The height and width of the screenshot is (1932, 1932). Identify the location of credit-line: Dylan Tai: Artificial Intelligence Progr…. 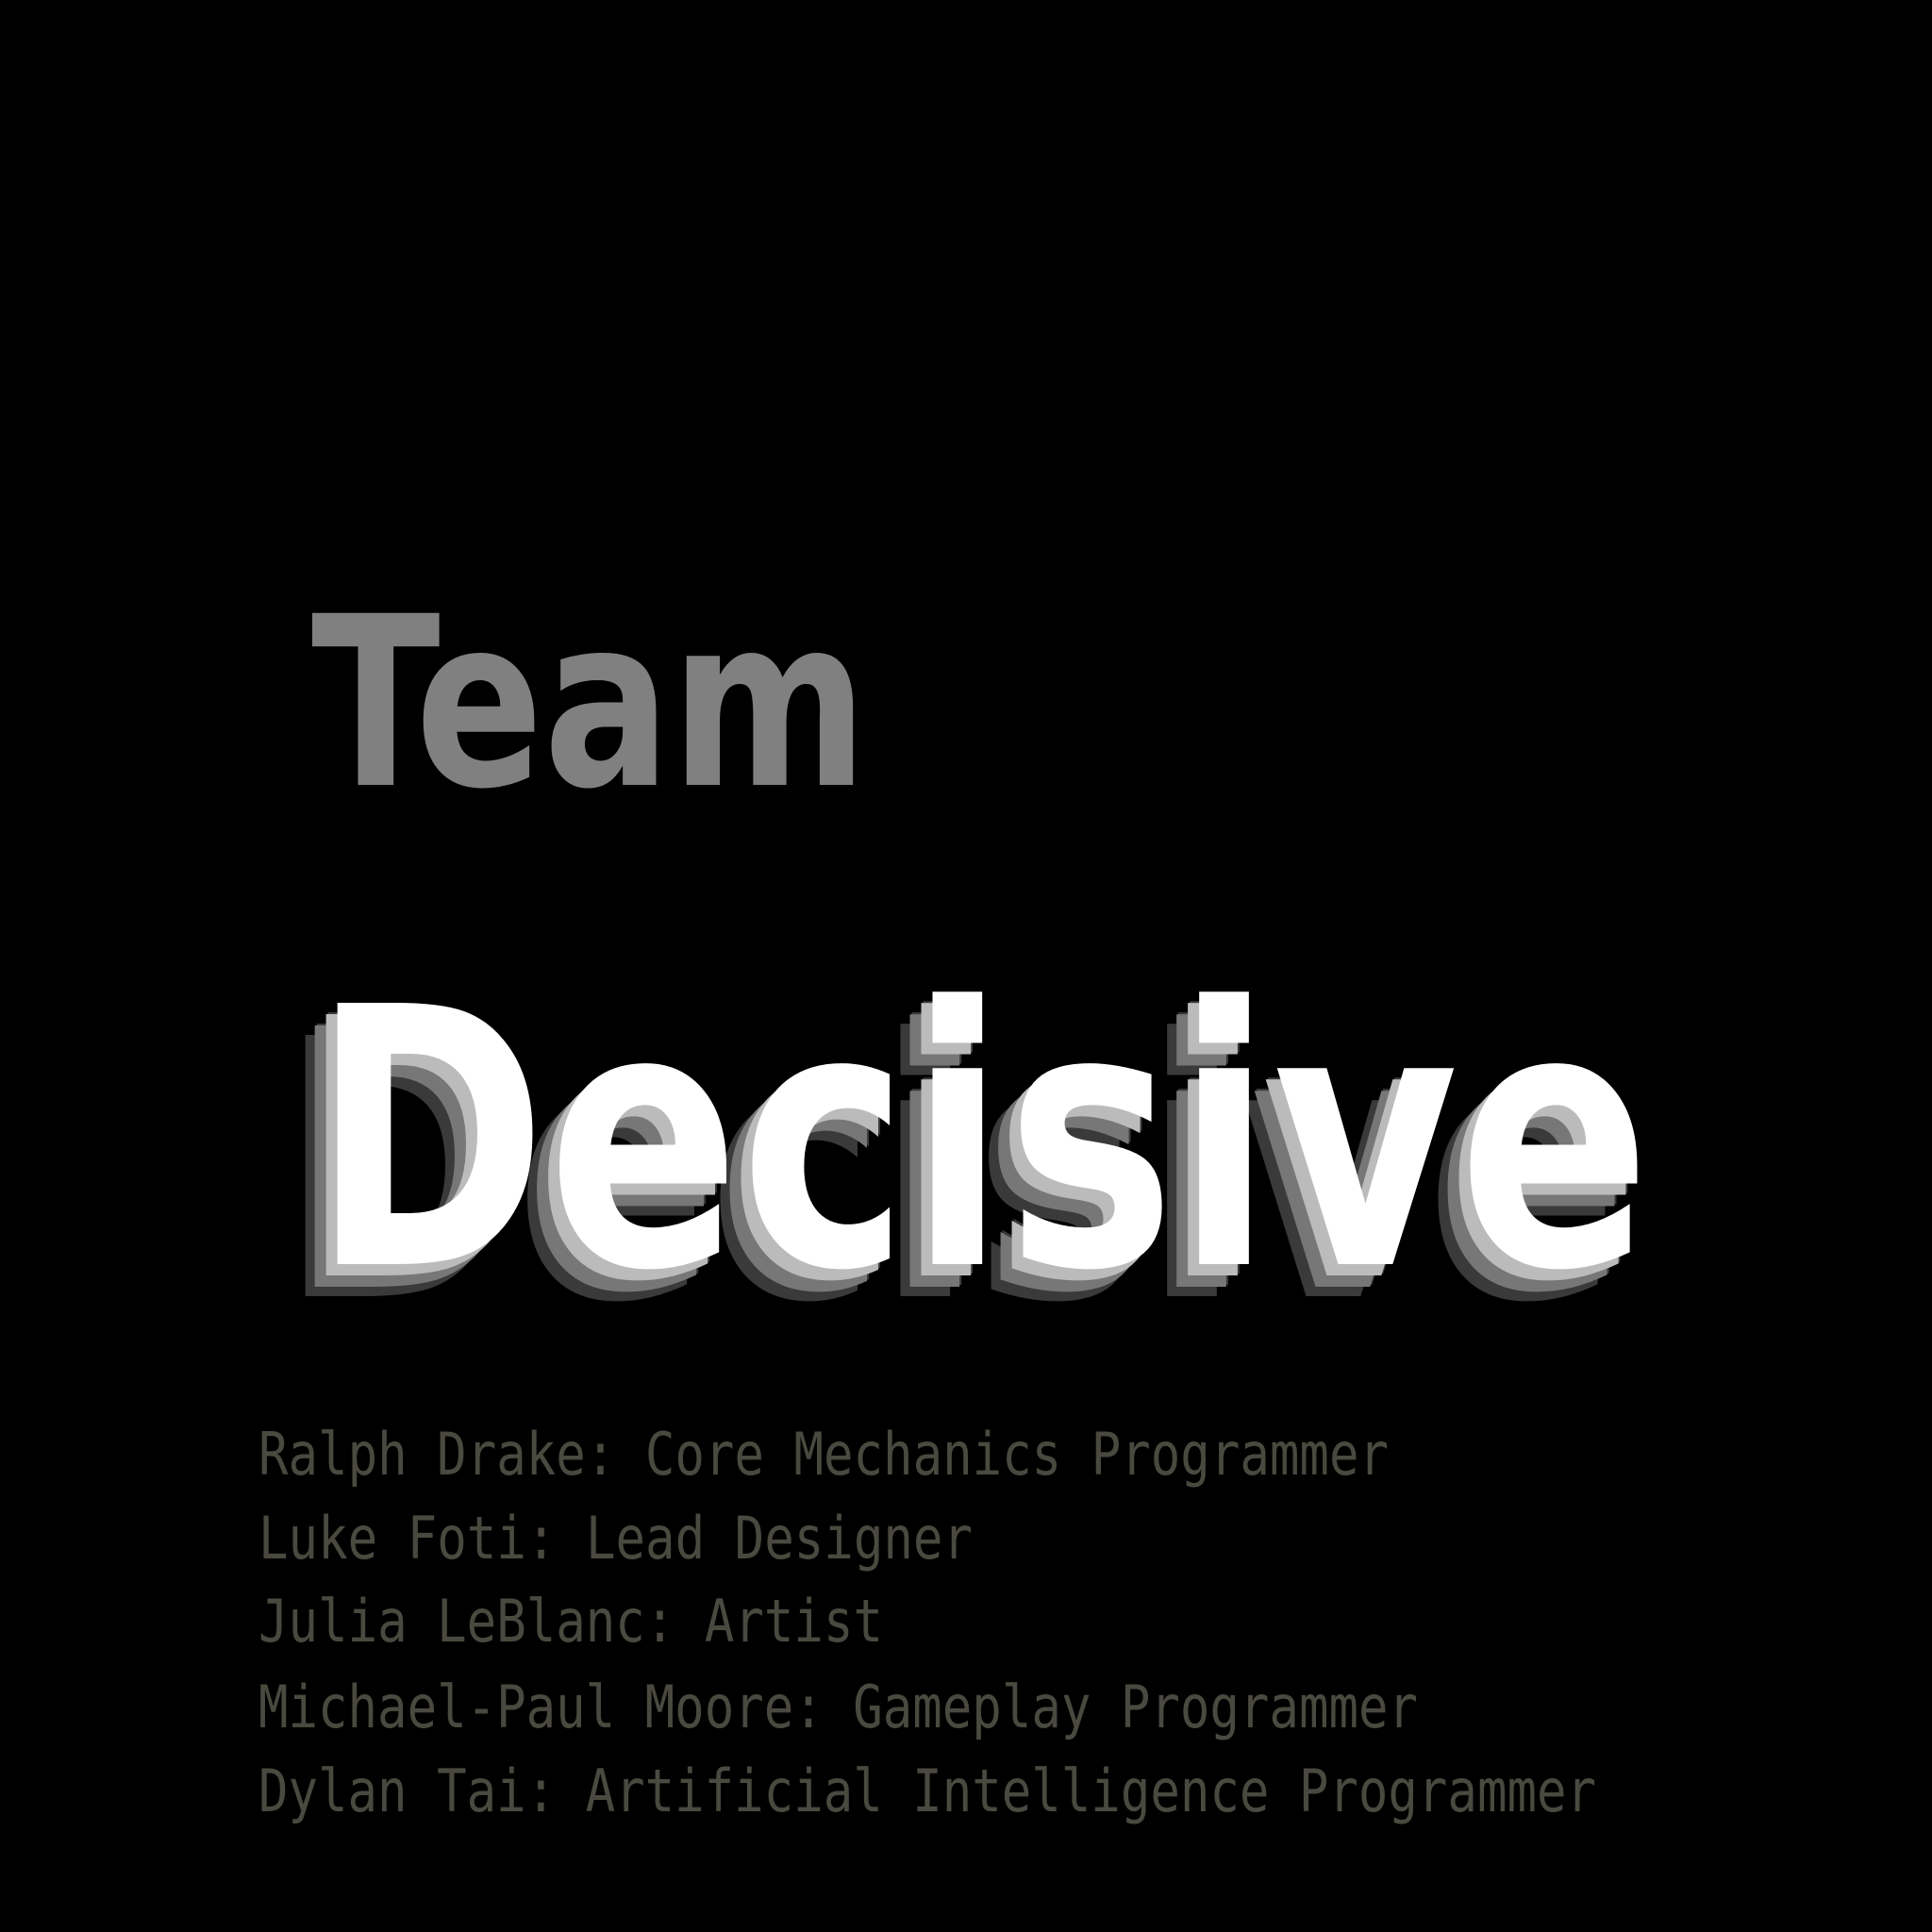
(927, 1791).